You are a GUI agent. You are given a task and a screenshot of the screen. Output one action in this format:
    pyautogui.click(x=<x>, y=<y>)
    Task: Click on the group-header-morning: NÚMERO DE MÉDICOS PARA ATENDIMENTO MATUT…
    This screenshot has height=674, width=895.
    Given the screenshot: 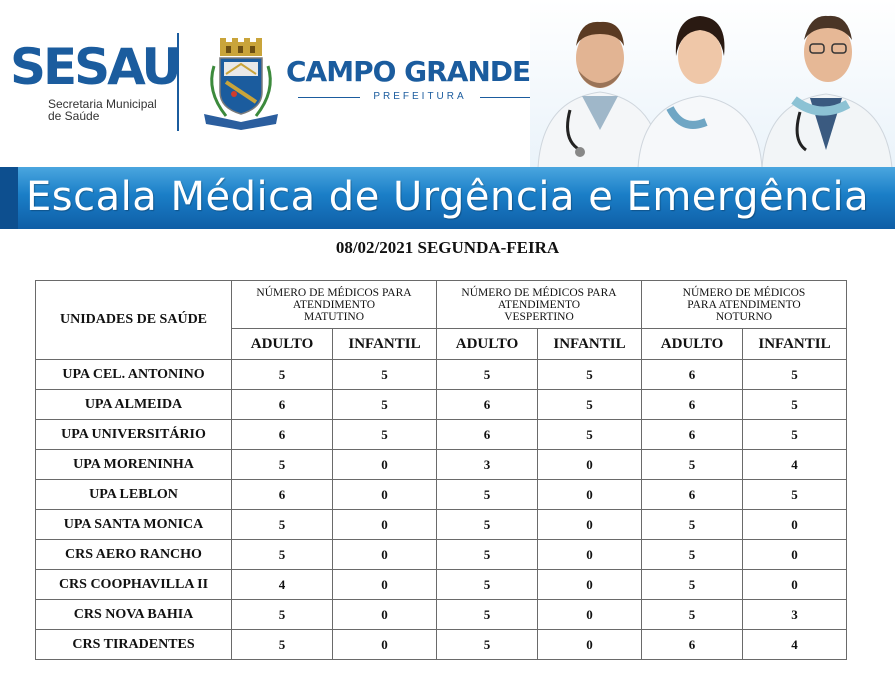 What is the action you would take?
    pyautogui.click(x=334, y=304)
    